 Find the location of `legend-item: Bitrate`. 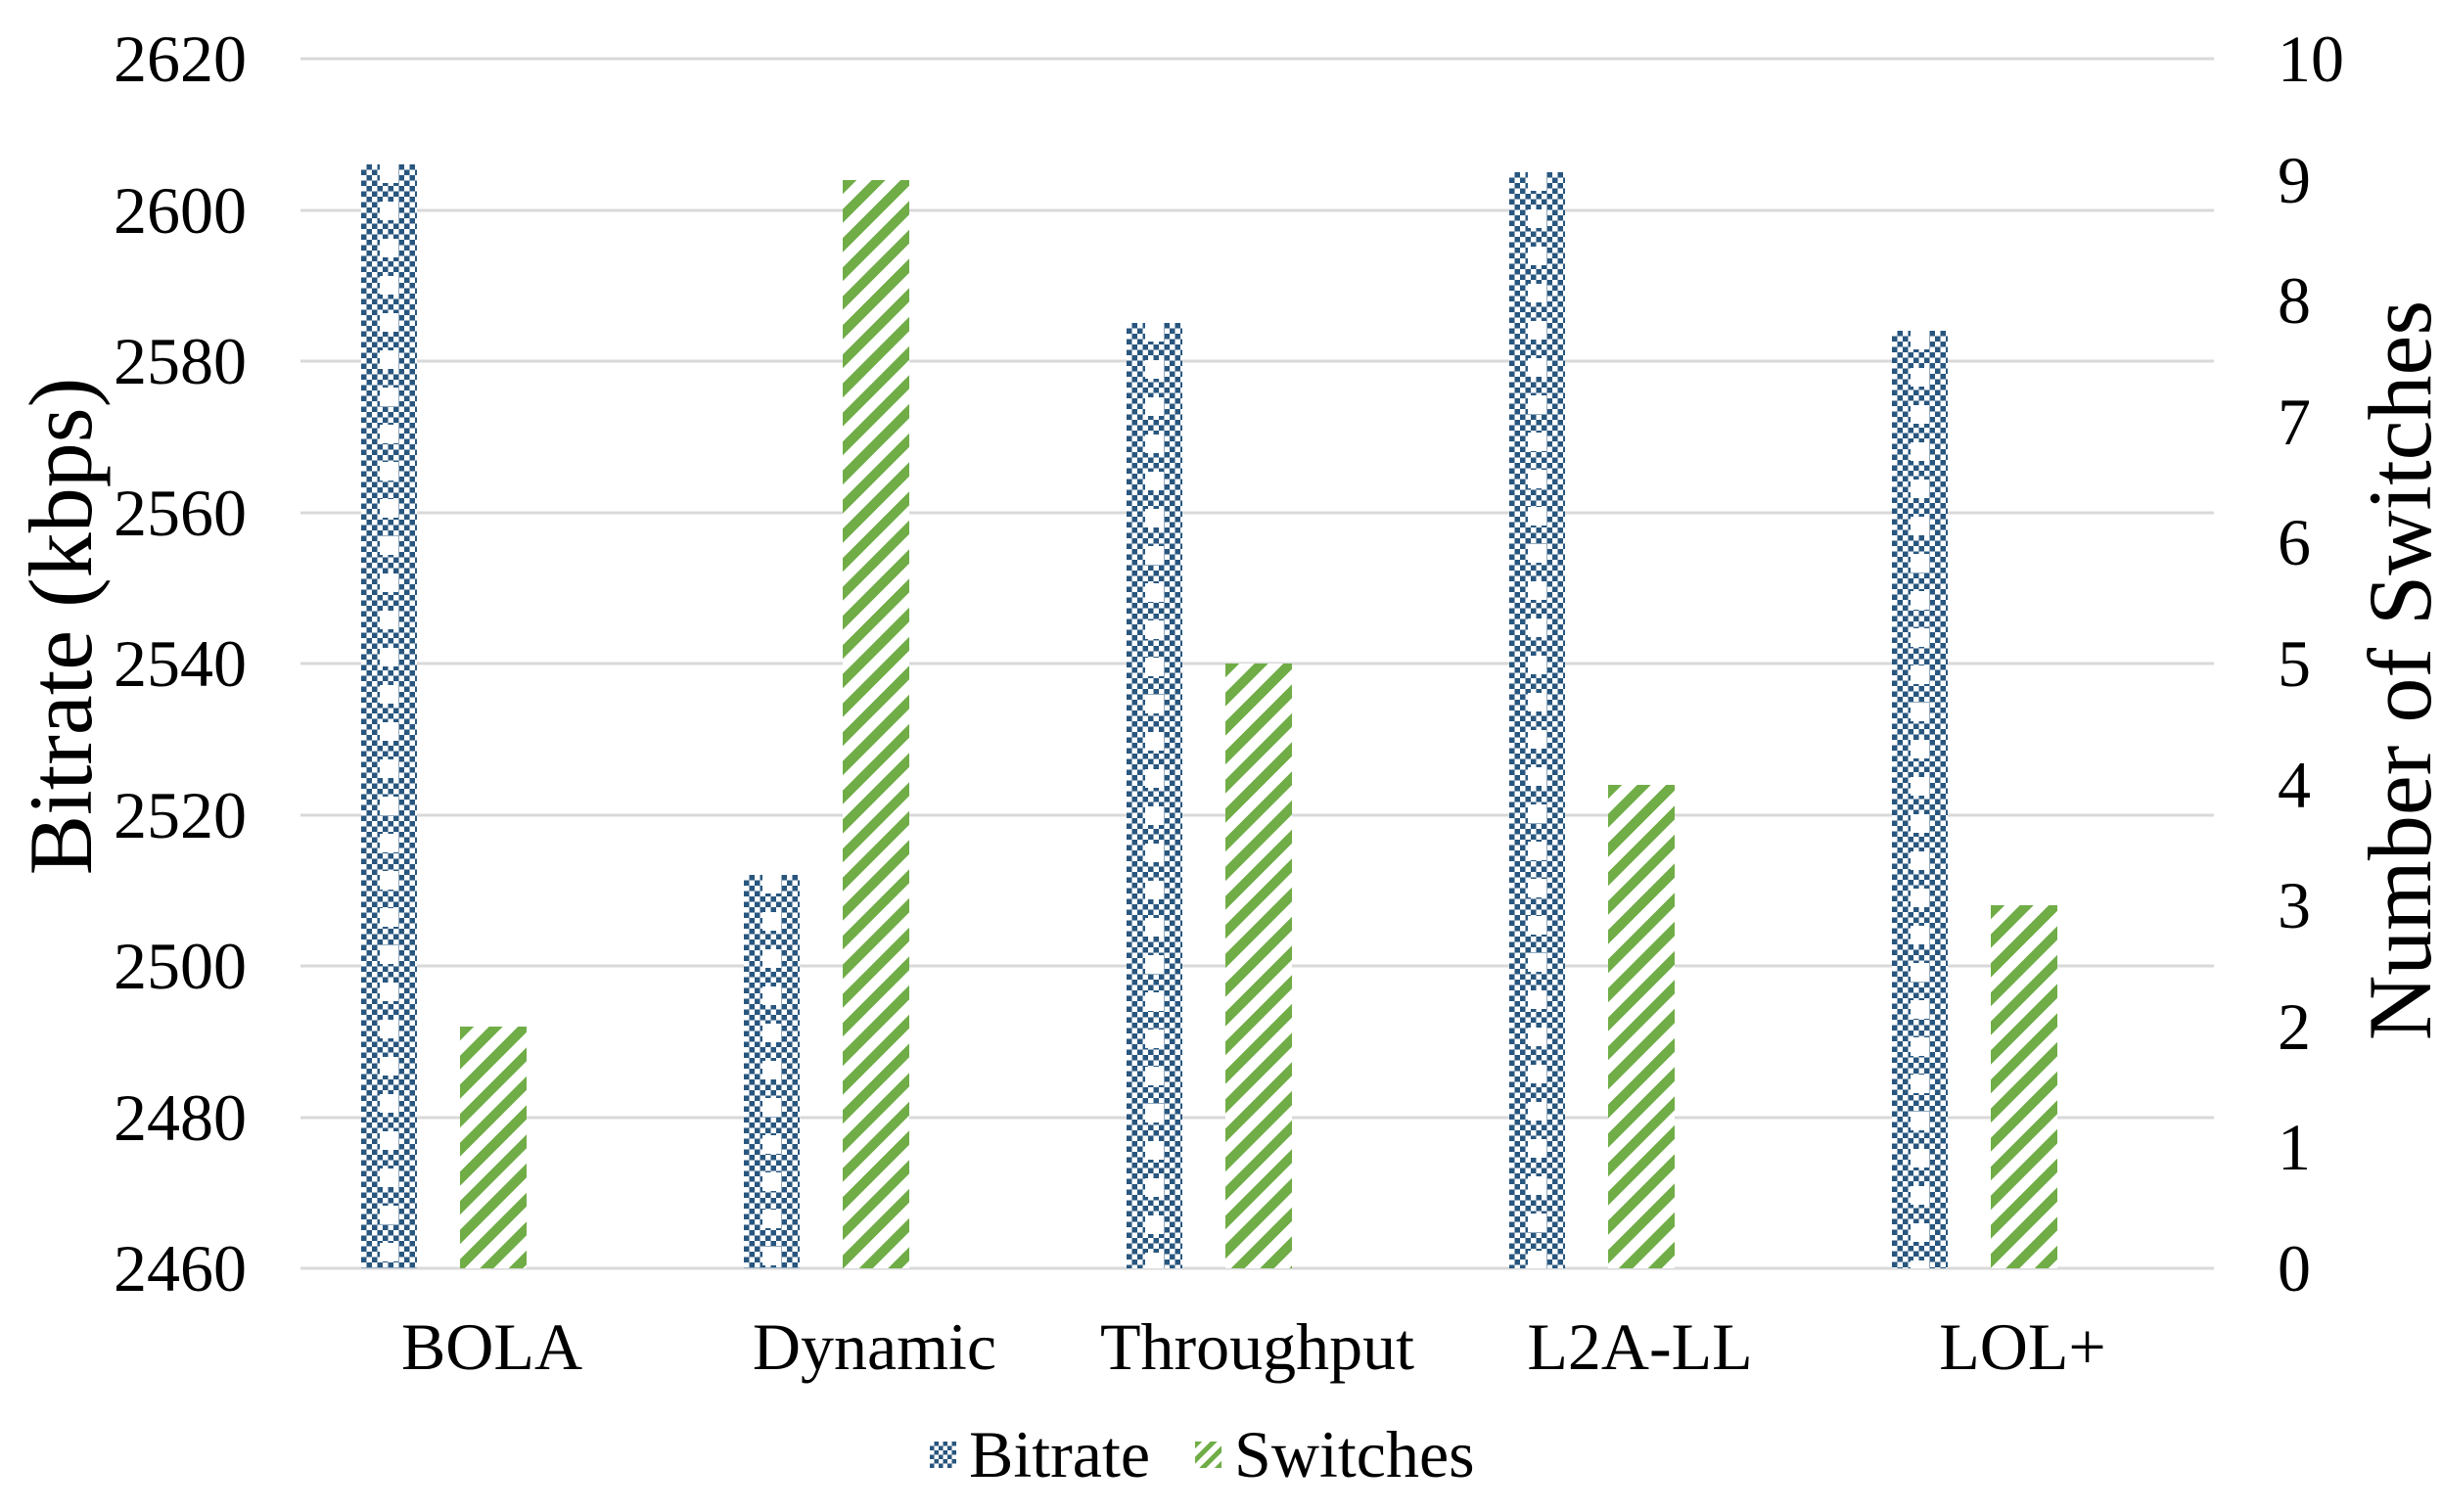

legend-item: Bitrate is located at coordinates (1040, 1454).